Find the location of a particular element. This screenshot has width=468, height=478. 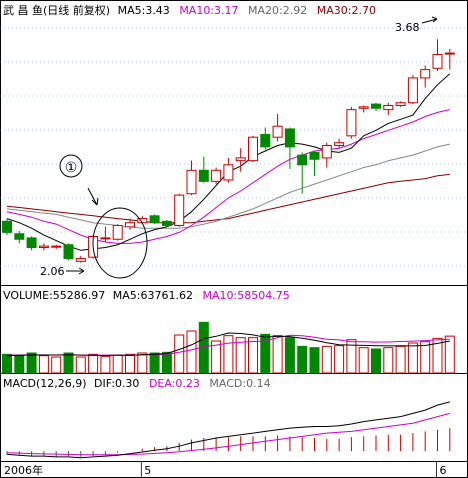

pointer-arrow is located at coordinates (92, 196).